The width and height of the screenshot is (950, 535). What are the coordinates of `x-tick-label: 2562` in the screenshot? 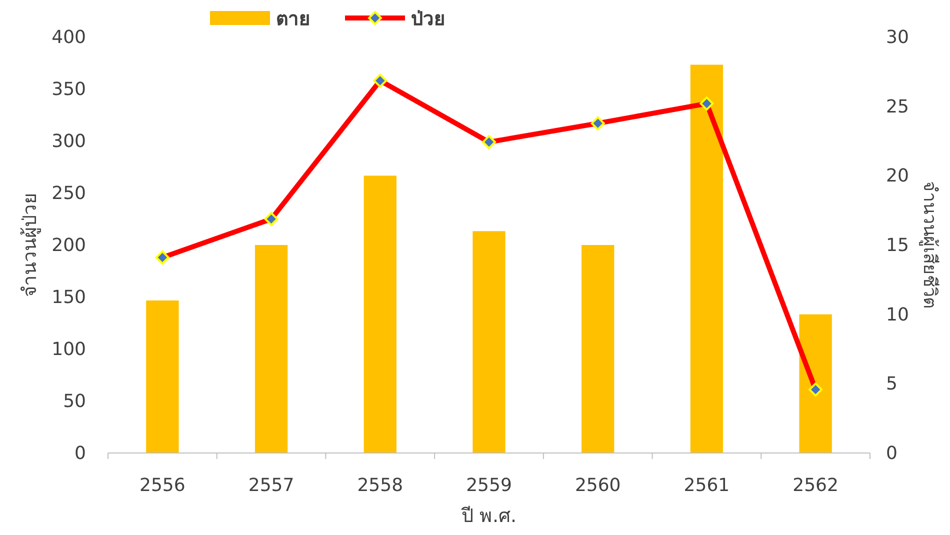 It's located at (815, 485).